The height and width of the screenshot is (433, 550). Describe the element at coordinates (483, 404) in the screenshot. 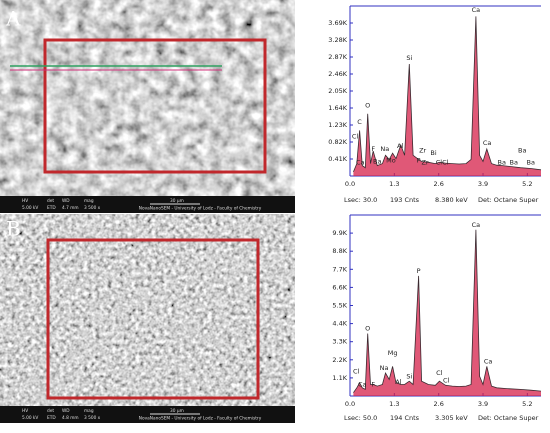

I see `x-tick-label: 3.9` at that location.